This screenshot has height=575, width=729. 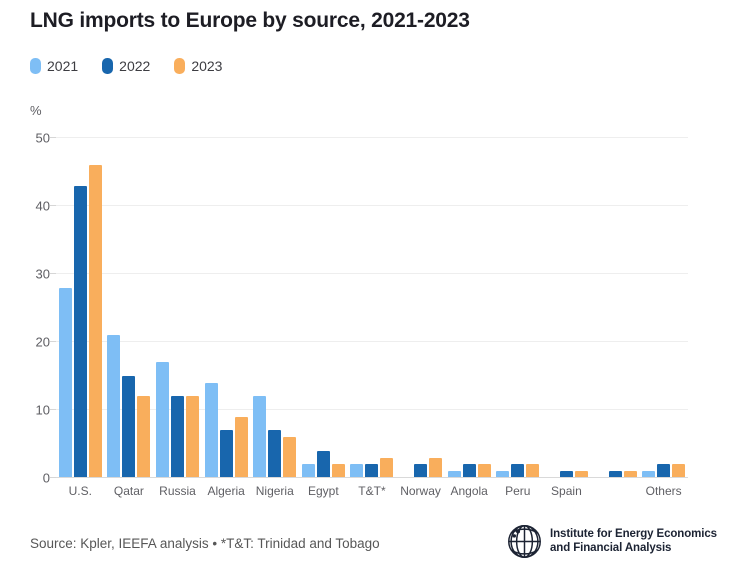 I want to click on legend-swatch-2021, so click(x=35, y=66).